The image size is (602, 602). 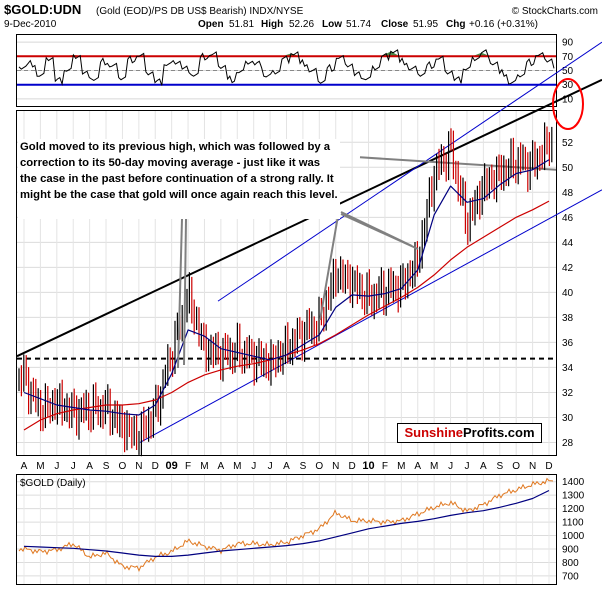 I want to click on ratio-tick-label: 42, so click(x=568, y=268).